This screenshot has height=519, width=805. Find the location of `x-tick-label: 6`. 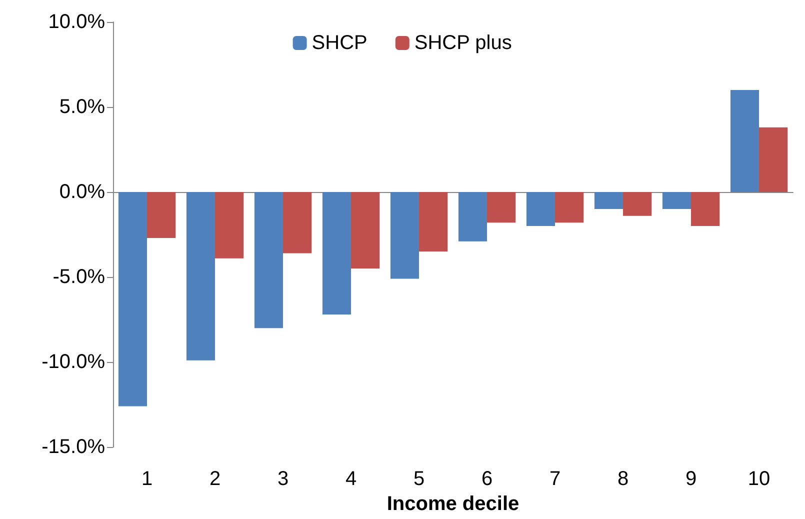

x-tick-label: 6 is located at coordinates (487, 479).